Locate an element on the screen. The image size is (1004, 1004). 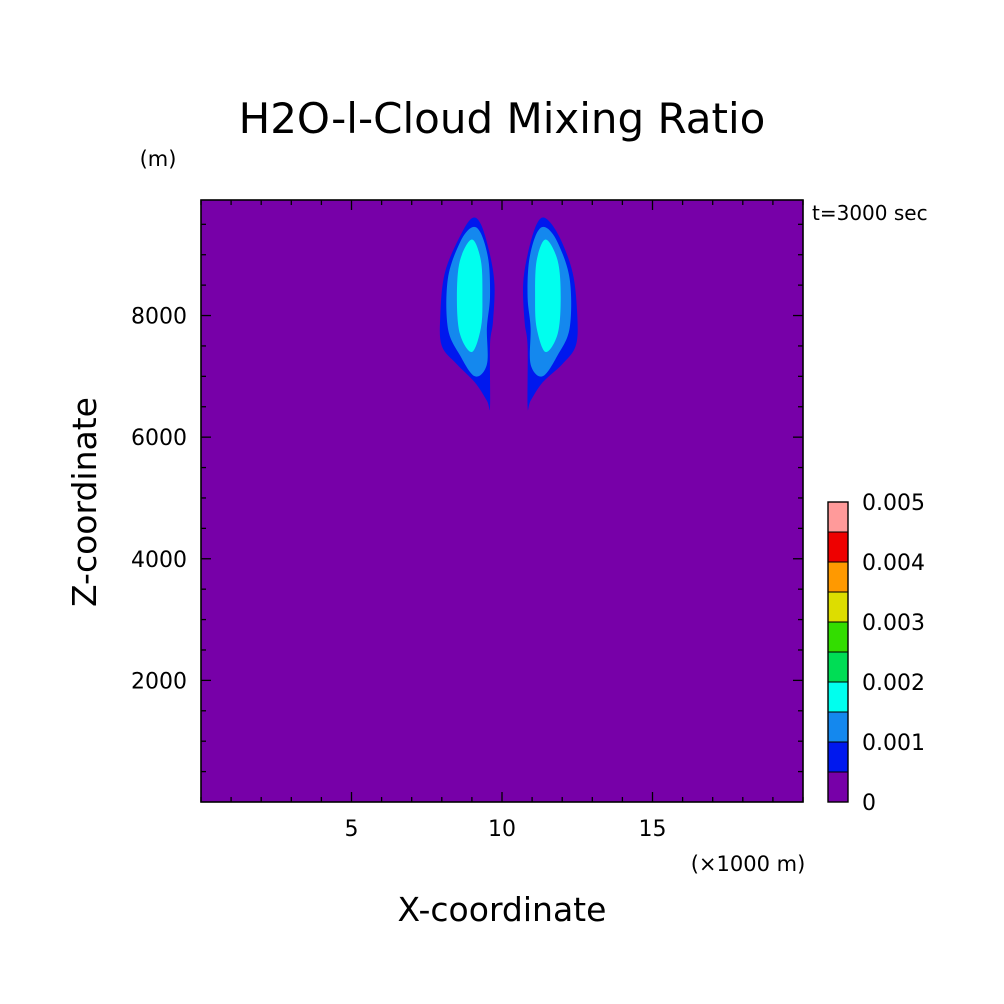
colorbar-tick-label: 0.003 is located at coordinates (893, 623).